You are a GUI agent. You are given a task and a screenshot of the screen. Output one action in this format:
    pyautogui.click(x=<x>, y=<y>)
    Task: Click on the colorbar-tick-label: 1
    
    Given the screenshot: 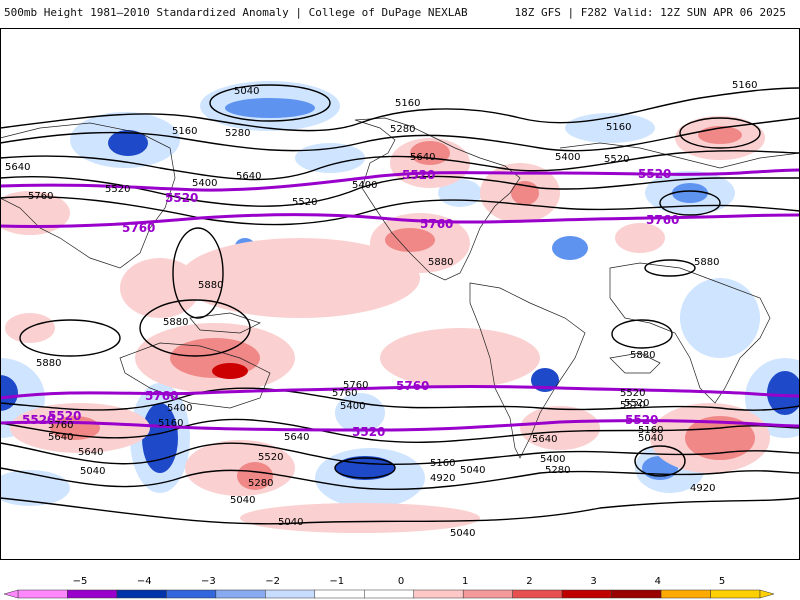 What is the action you would take?
    pyautogui.click(x=465, y=581)
    